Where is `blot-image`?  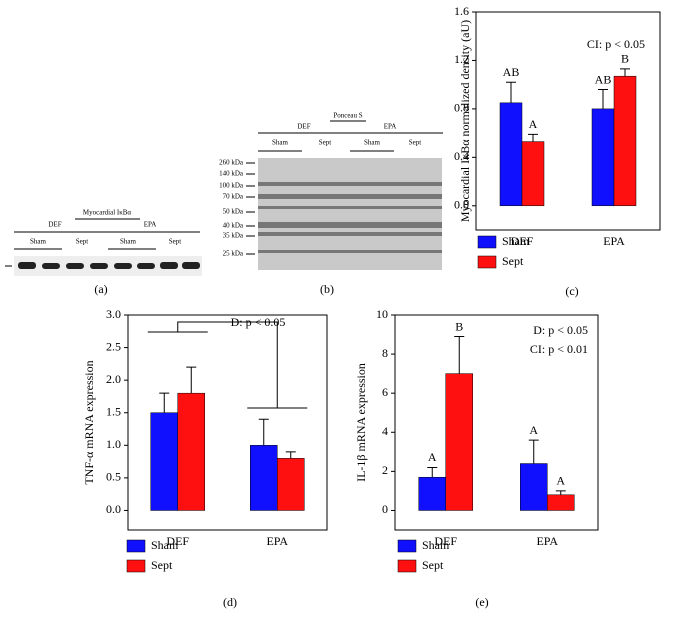 blot-image is located at coordinates (350, 214).